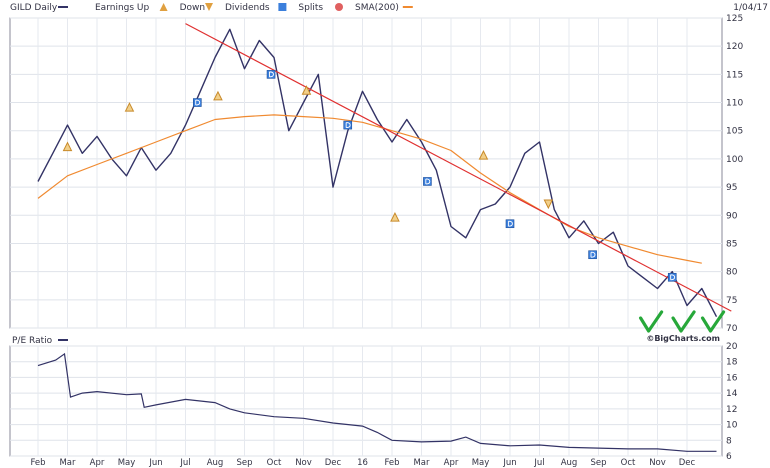  What do you see at coordinates (732, 402) in the screenshot?
I see `pe-y-axis: 6 8 10 12 14 16 18 20` at bounding box center [732, 402].